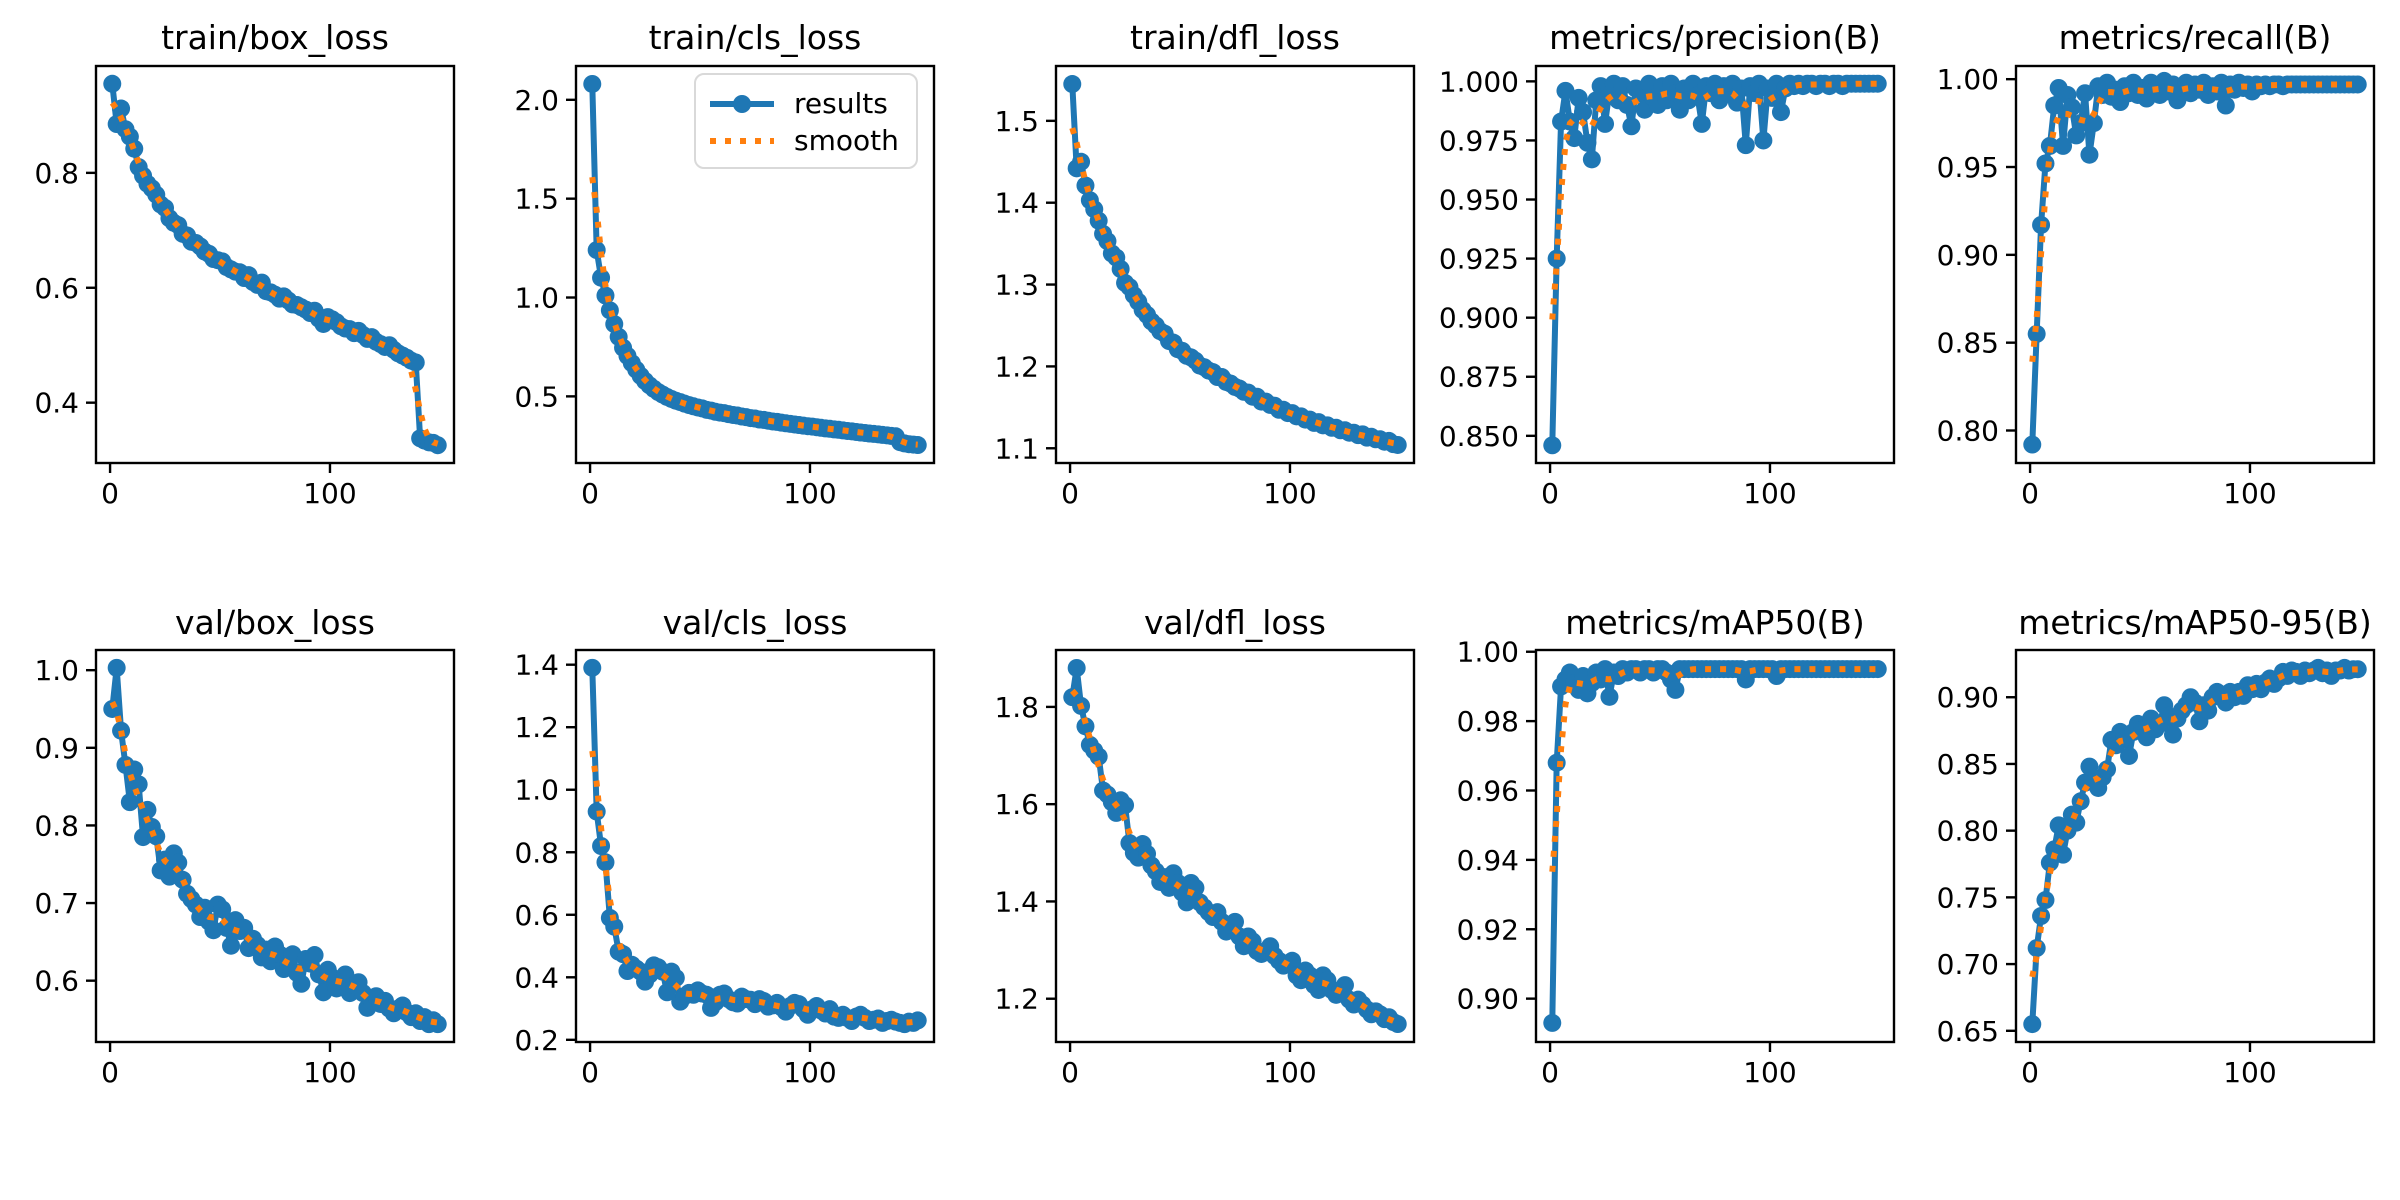 The image size is (2400, 1200). I want to click on svg-text: 1.8, so click(1016, 707).